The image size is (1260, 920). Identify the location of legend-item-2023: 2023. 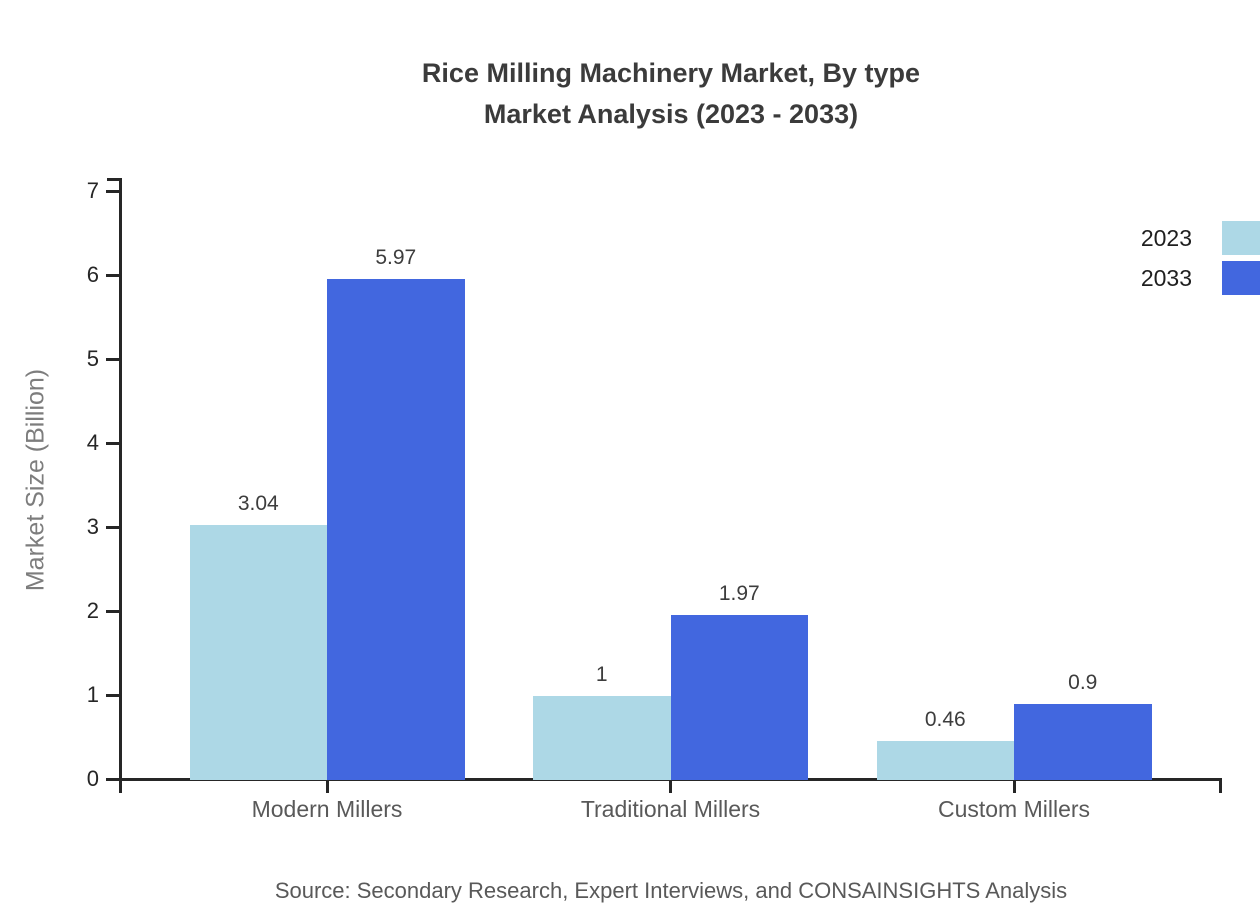
(1200, 238).